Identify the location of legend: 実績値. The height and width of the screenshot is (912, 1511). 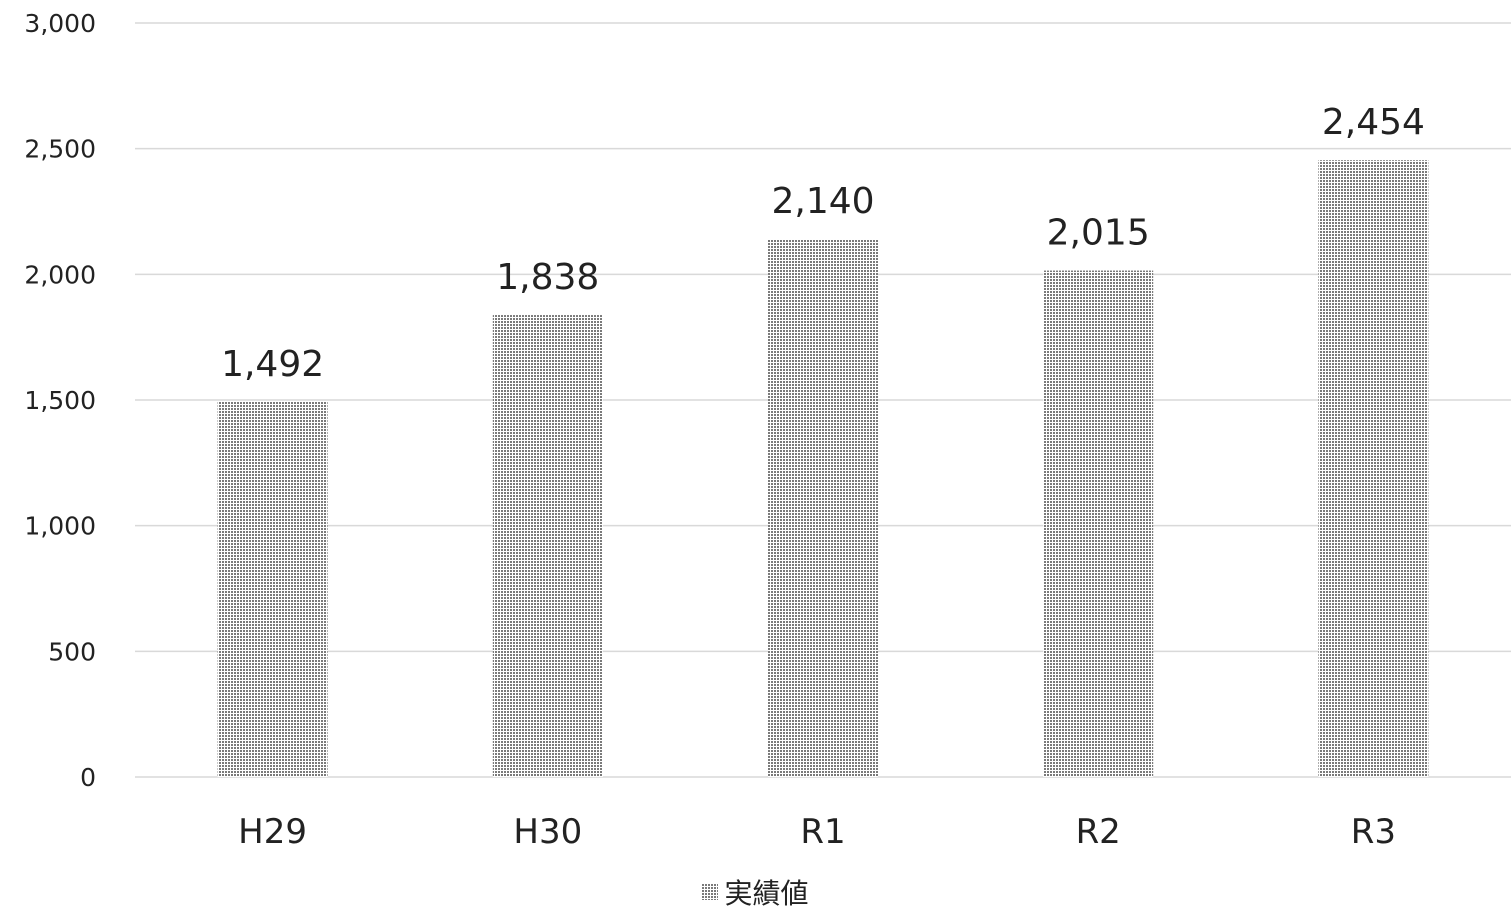
(755, 892).